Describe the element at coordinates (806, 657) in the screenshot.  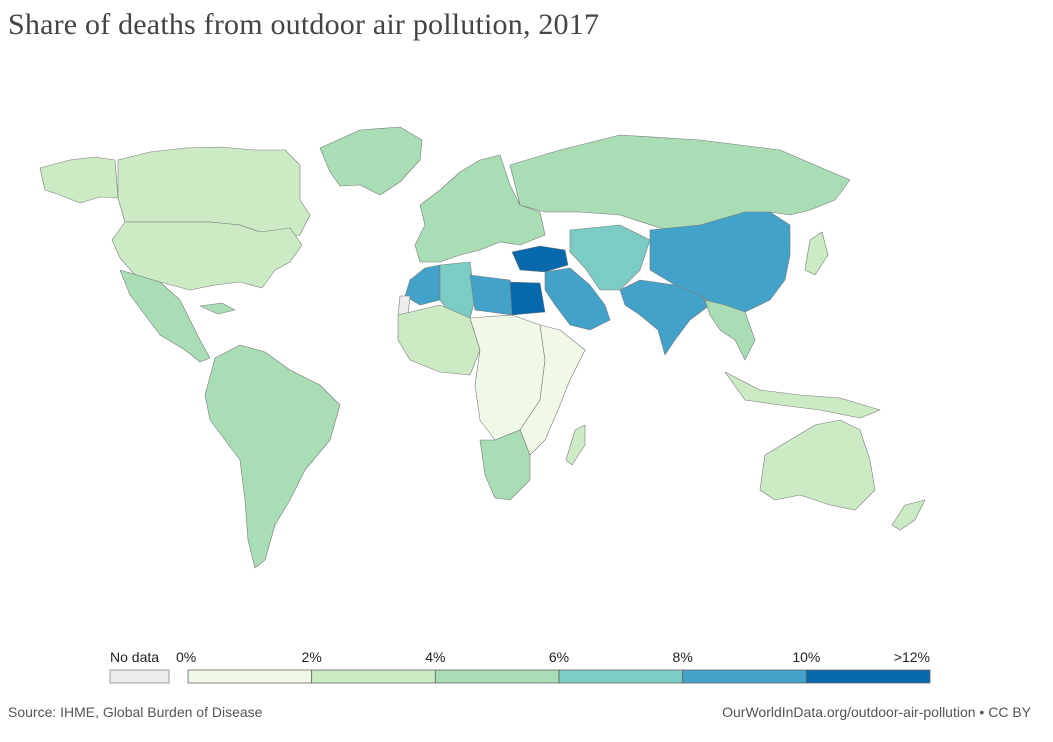
I see `legend-tick-label: 10%` at that location.